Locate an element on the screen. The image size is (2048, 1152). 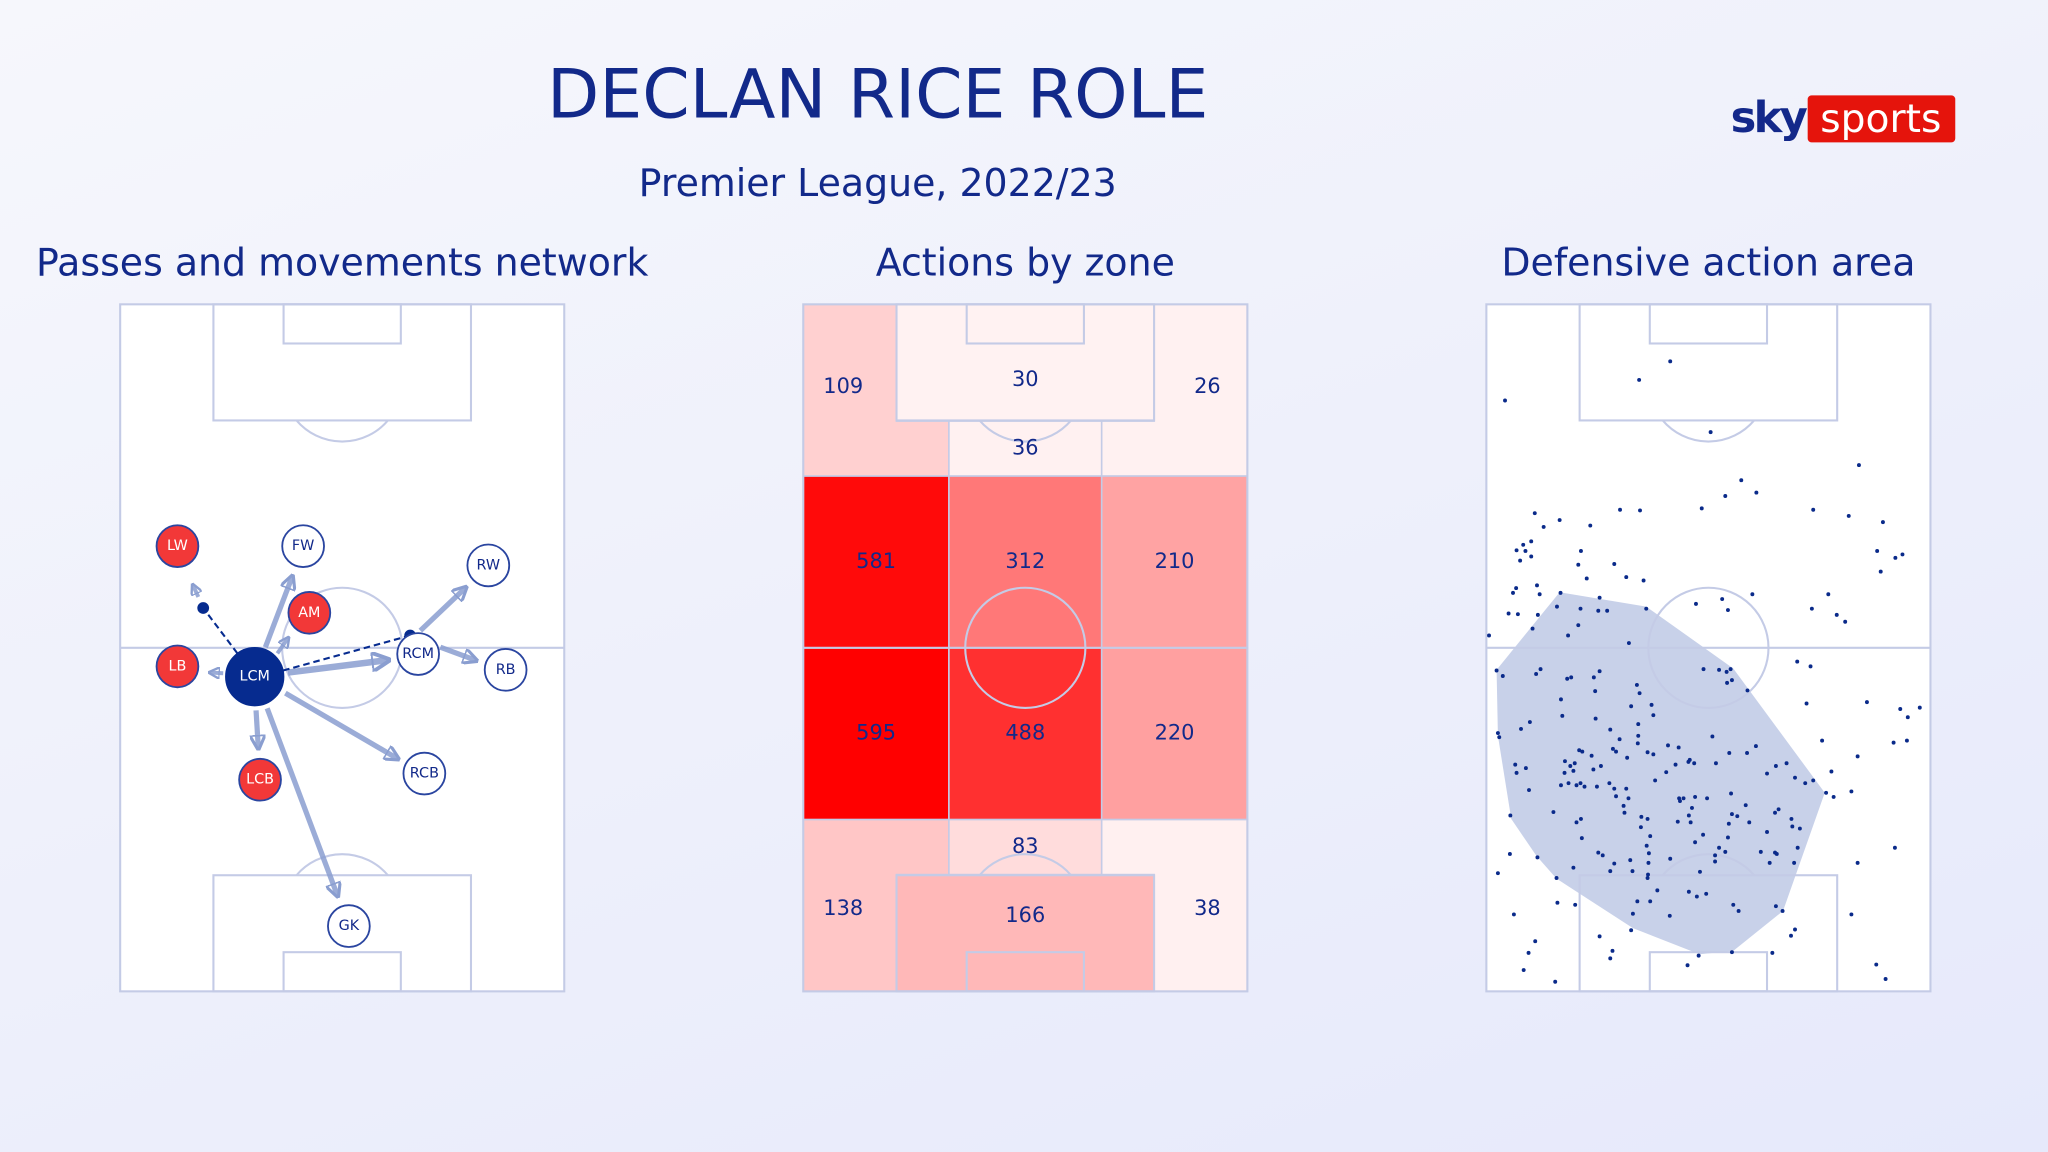
player-node-label: LCB is located at coordinates (260, 780).